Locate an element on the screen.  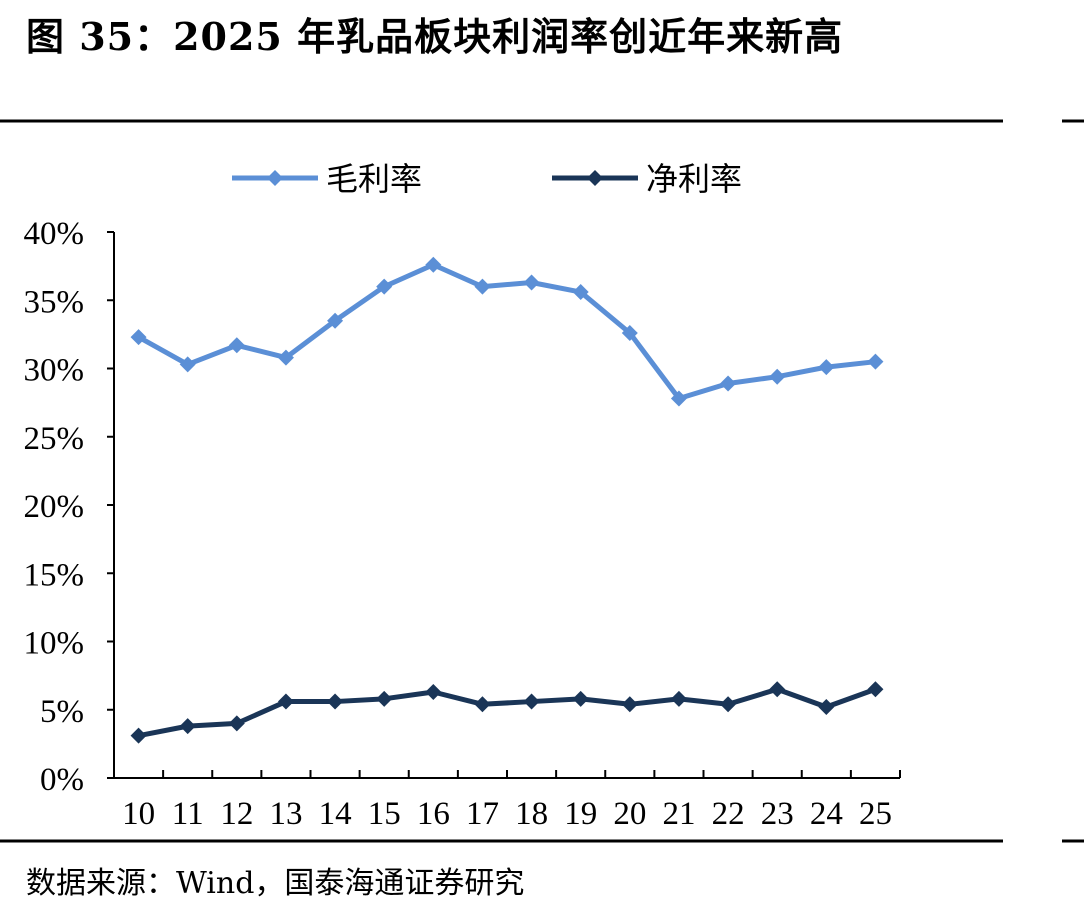
series-net-margin is located at coordinates (507, 712).